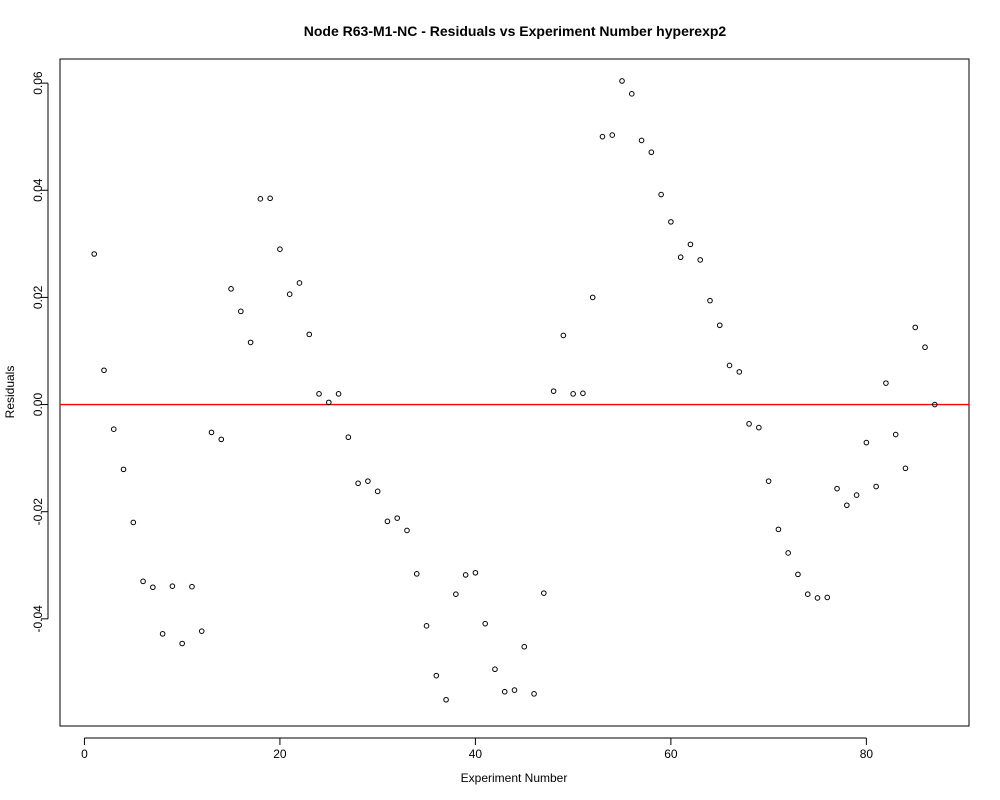 The image size is (1000, 800). I want to click on x-axis: 0 20 40 60 80, so click(477, 749).